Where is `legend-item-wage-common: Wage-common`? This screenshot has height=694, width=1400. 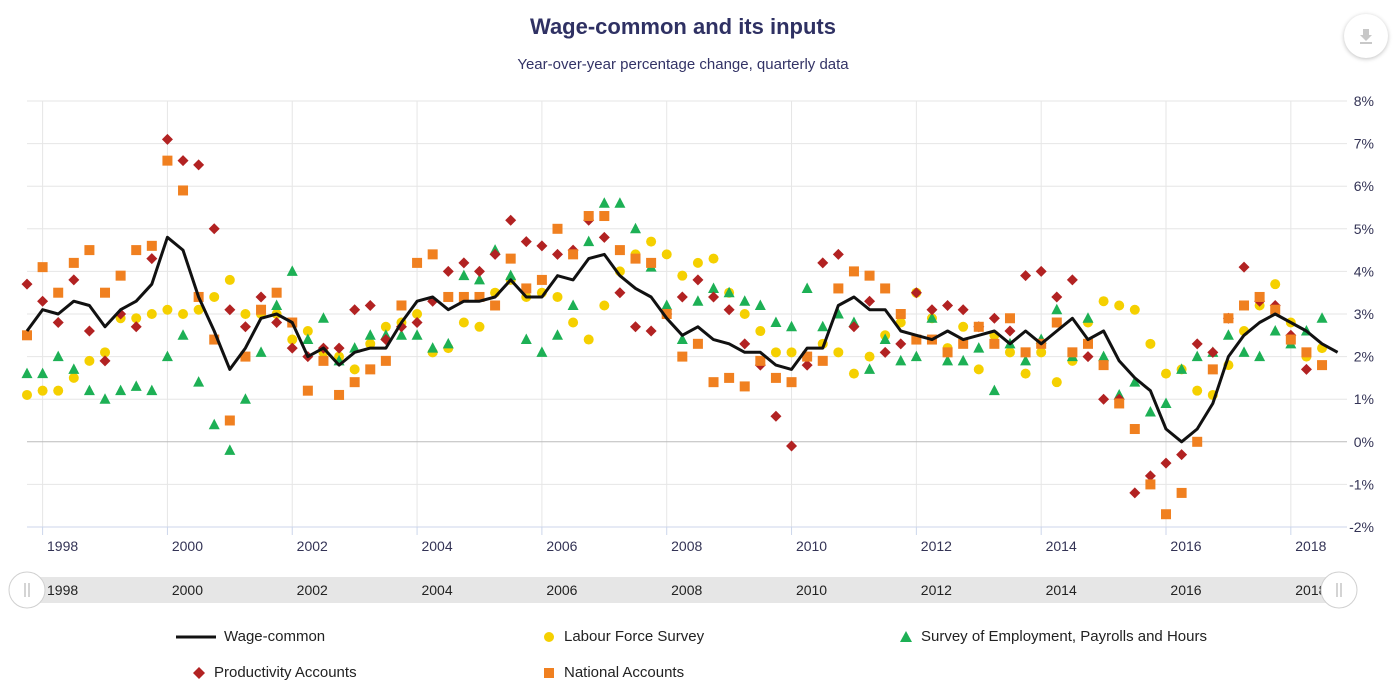
legend-item-wage-common: Wage-common is located at coordinates (250, 636).